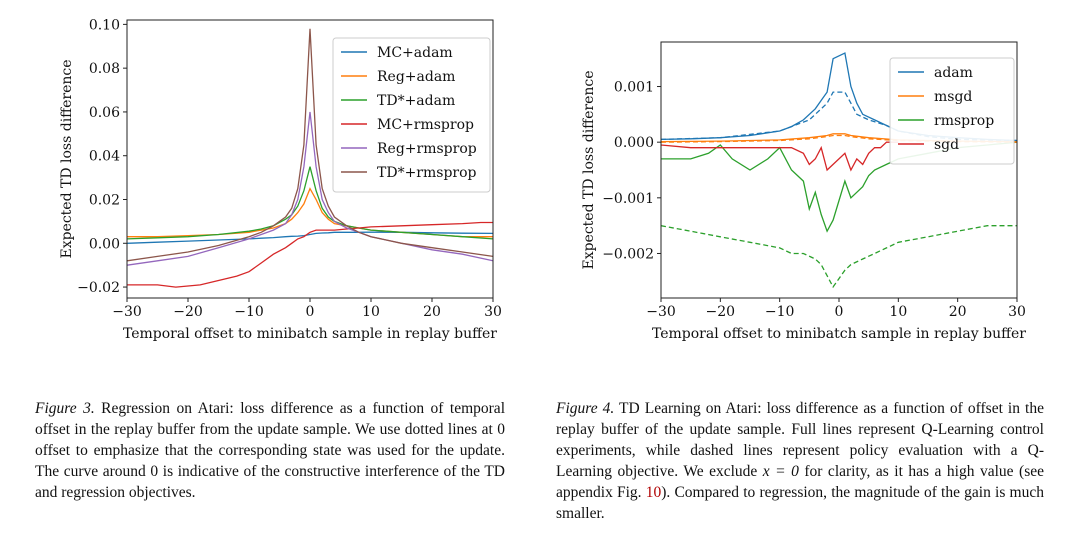 The image size is (1080, 550). What do you see at coordinates (779, 156) in the screenshot?
I see `series-line-sgd` at bounding box center [779, 156].